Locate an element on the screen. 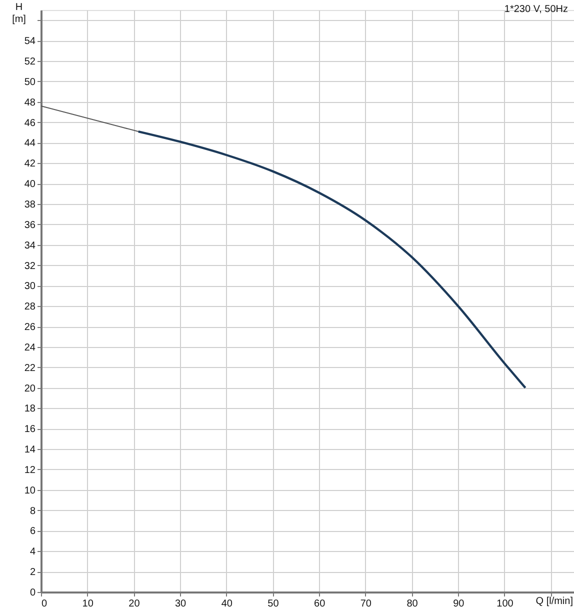 This screenshot has height=611, width=574. y-tick-label: 2 is located at coordinates (33, 572).